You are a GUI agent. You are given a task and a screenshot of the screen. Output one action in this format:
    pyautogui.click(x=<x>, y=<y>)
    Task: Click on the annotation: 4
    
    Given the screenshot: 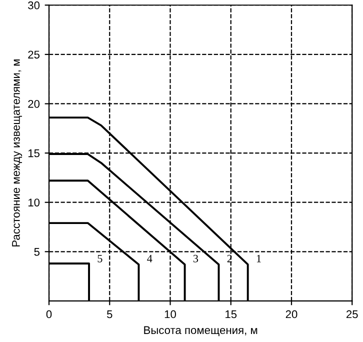 What is the action you would take?
    pyautogui.click(x=149, y=258)
    